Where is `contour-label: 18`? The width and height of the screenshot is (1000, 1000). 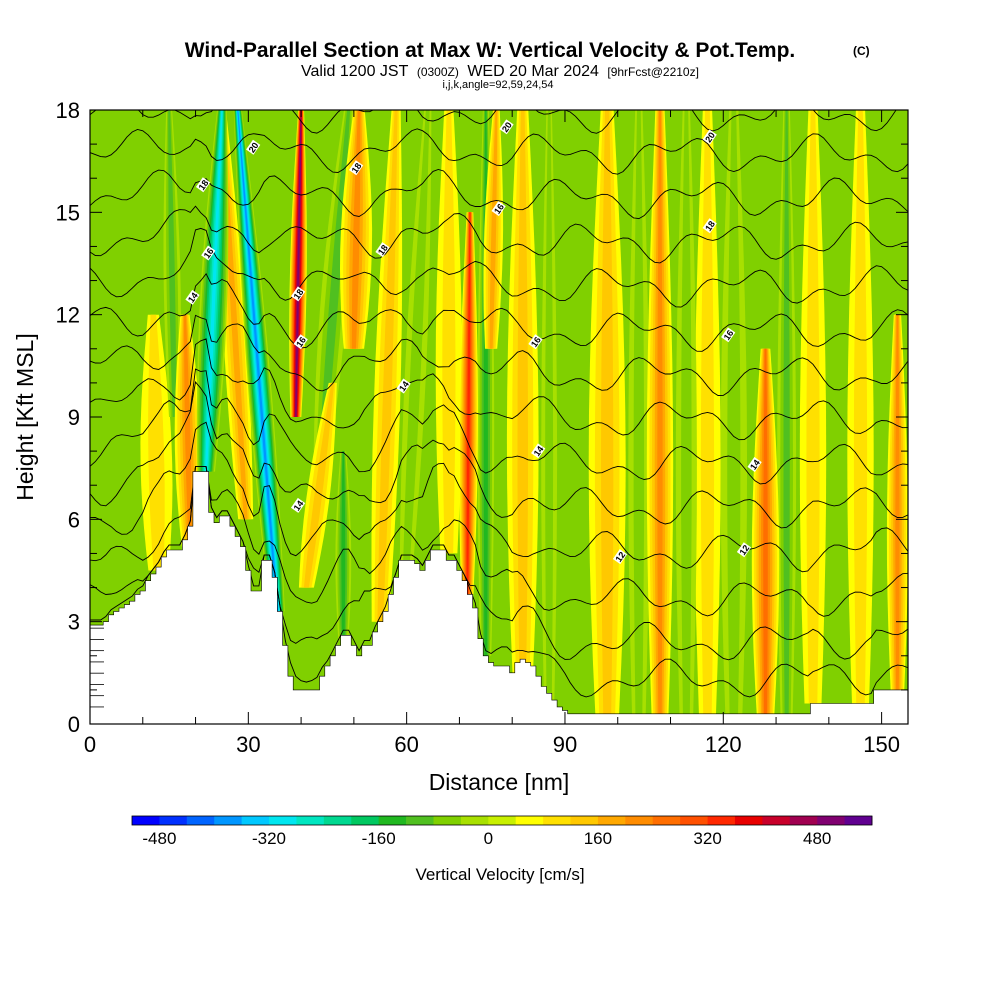
contour-label: 18 is located at coordinates (709, 226).